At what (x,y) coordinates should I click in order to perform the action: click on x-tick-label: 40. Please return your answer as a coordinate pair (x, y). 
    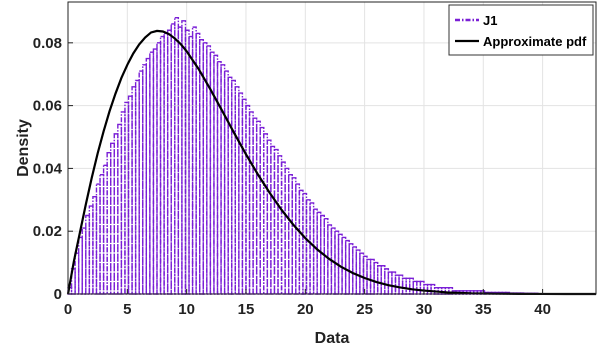
    Looking at the image, I should click on (542, 309).